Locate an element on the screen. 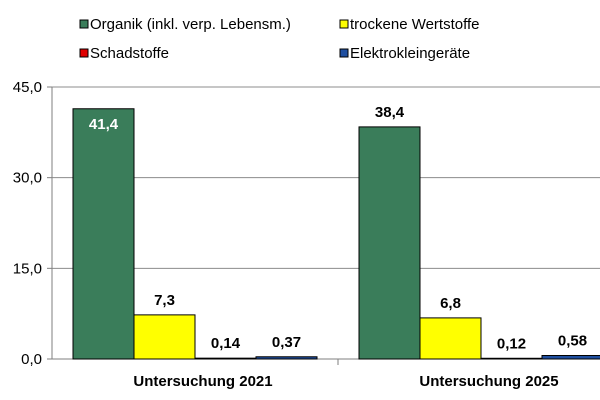 This screenshot has width=600, height=400. y-tick-label: 15,0 is located at coordinates (27, 268).